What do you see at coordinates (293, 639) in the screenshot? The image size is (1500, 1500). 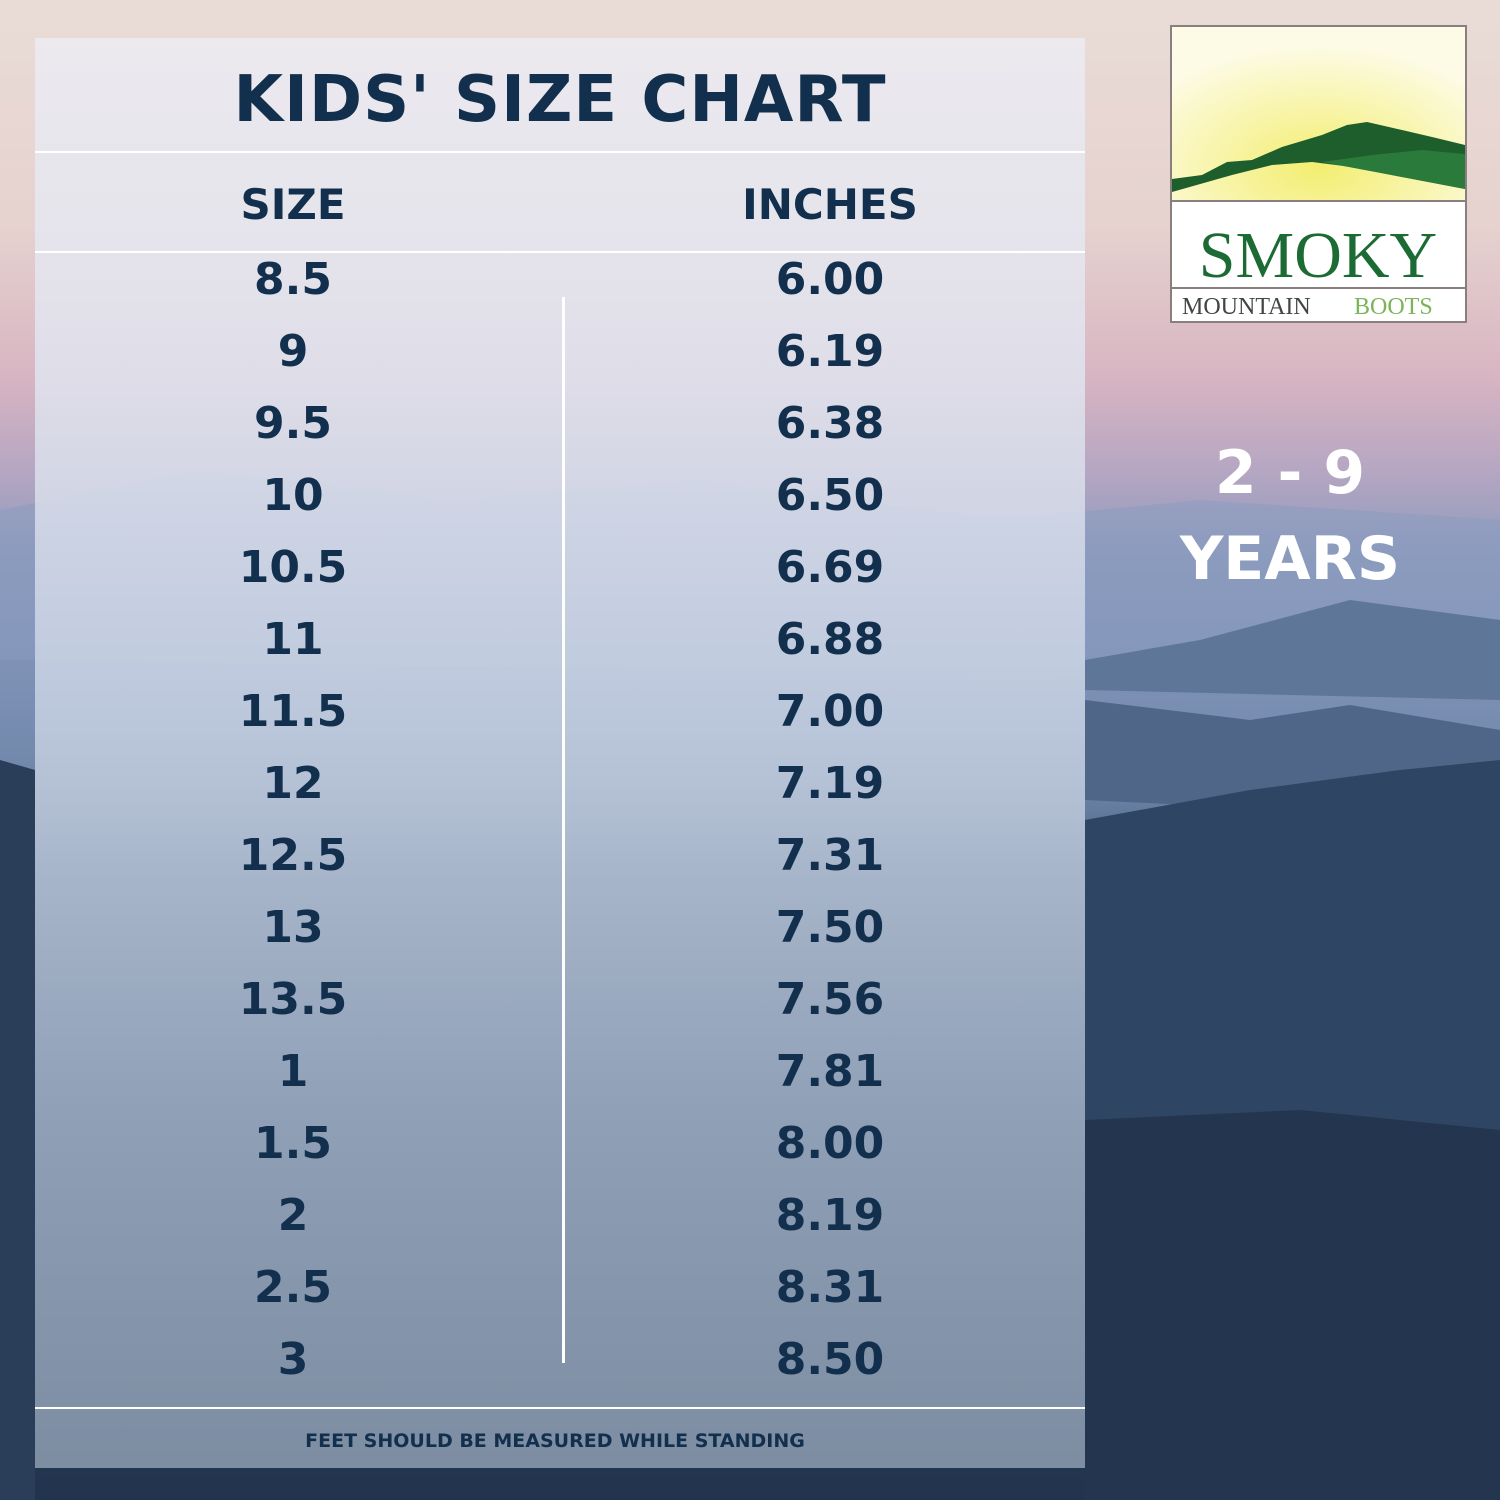 I see `size-cell: 11` at bounding box center [293, 639].